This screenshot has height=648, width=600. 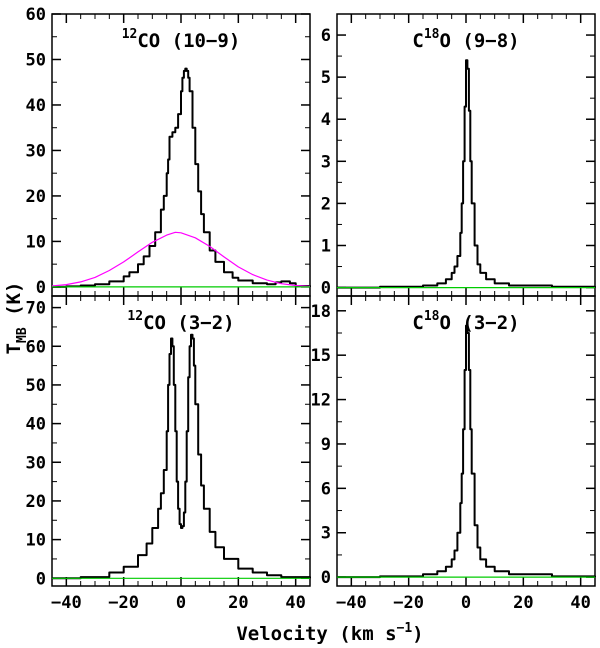 I want to click on panel-title: 12CO (10−9), so click(x=181, y=39).